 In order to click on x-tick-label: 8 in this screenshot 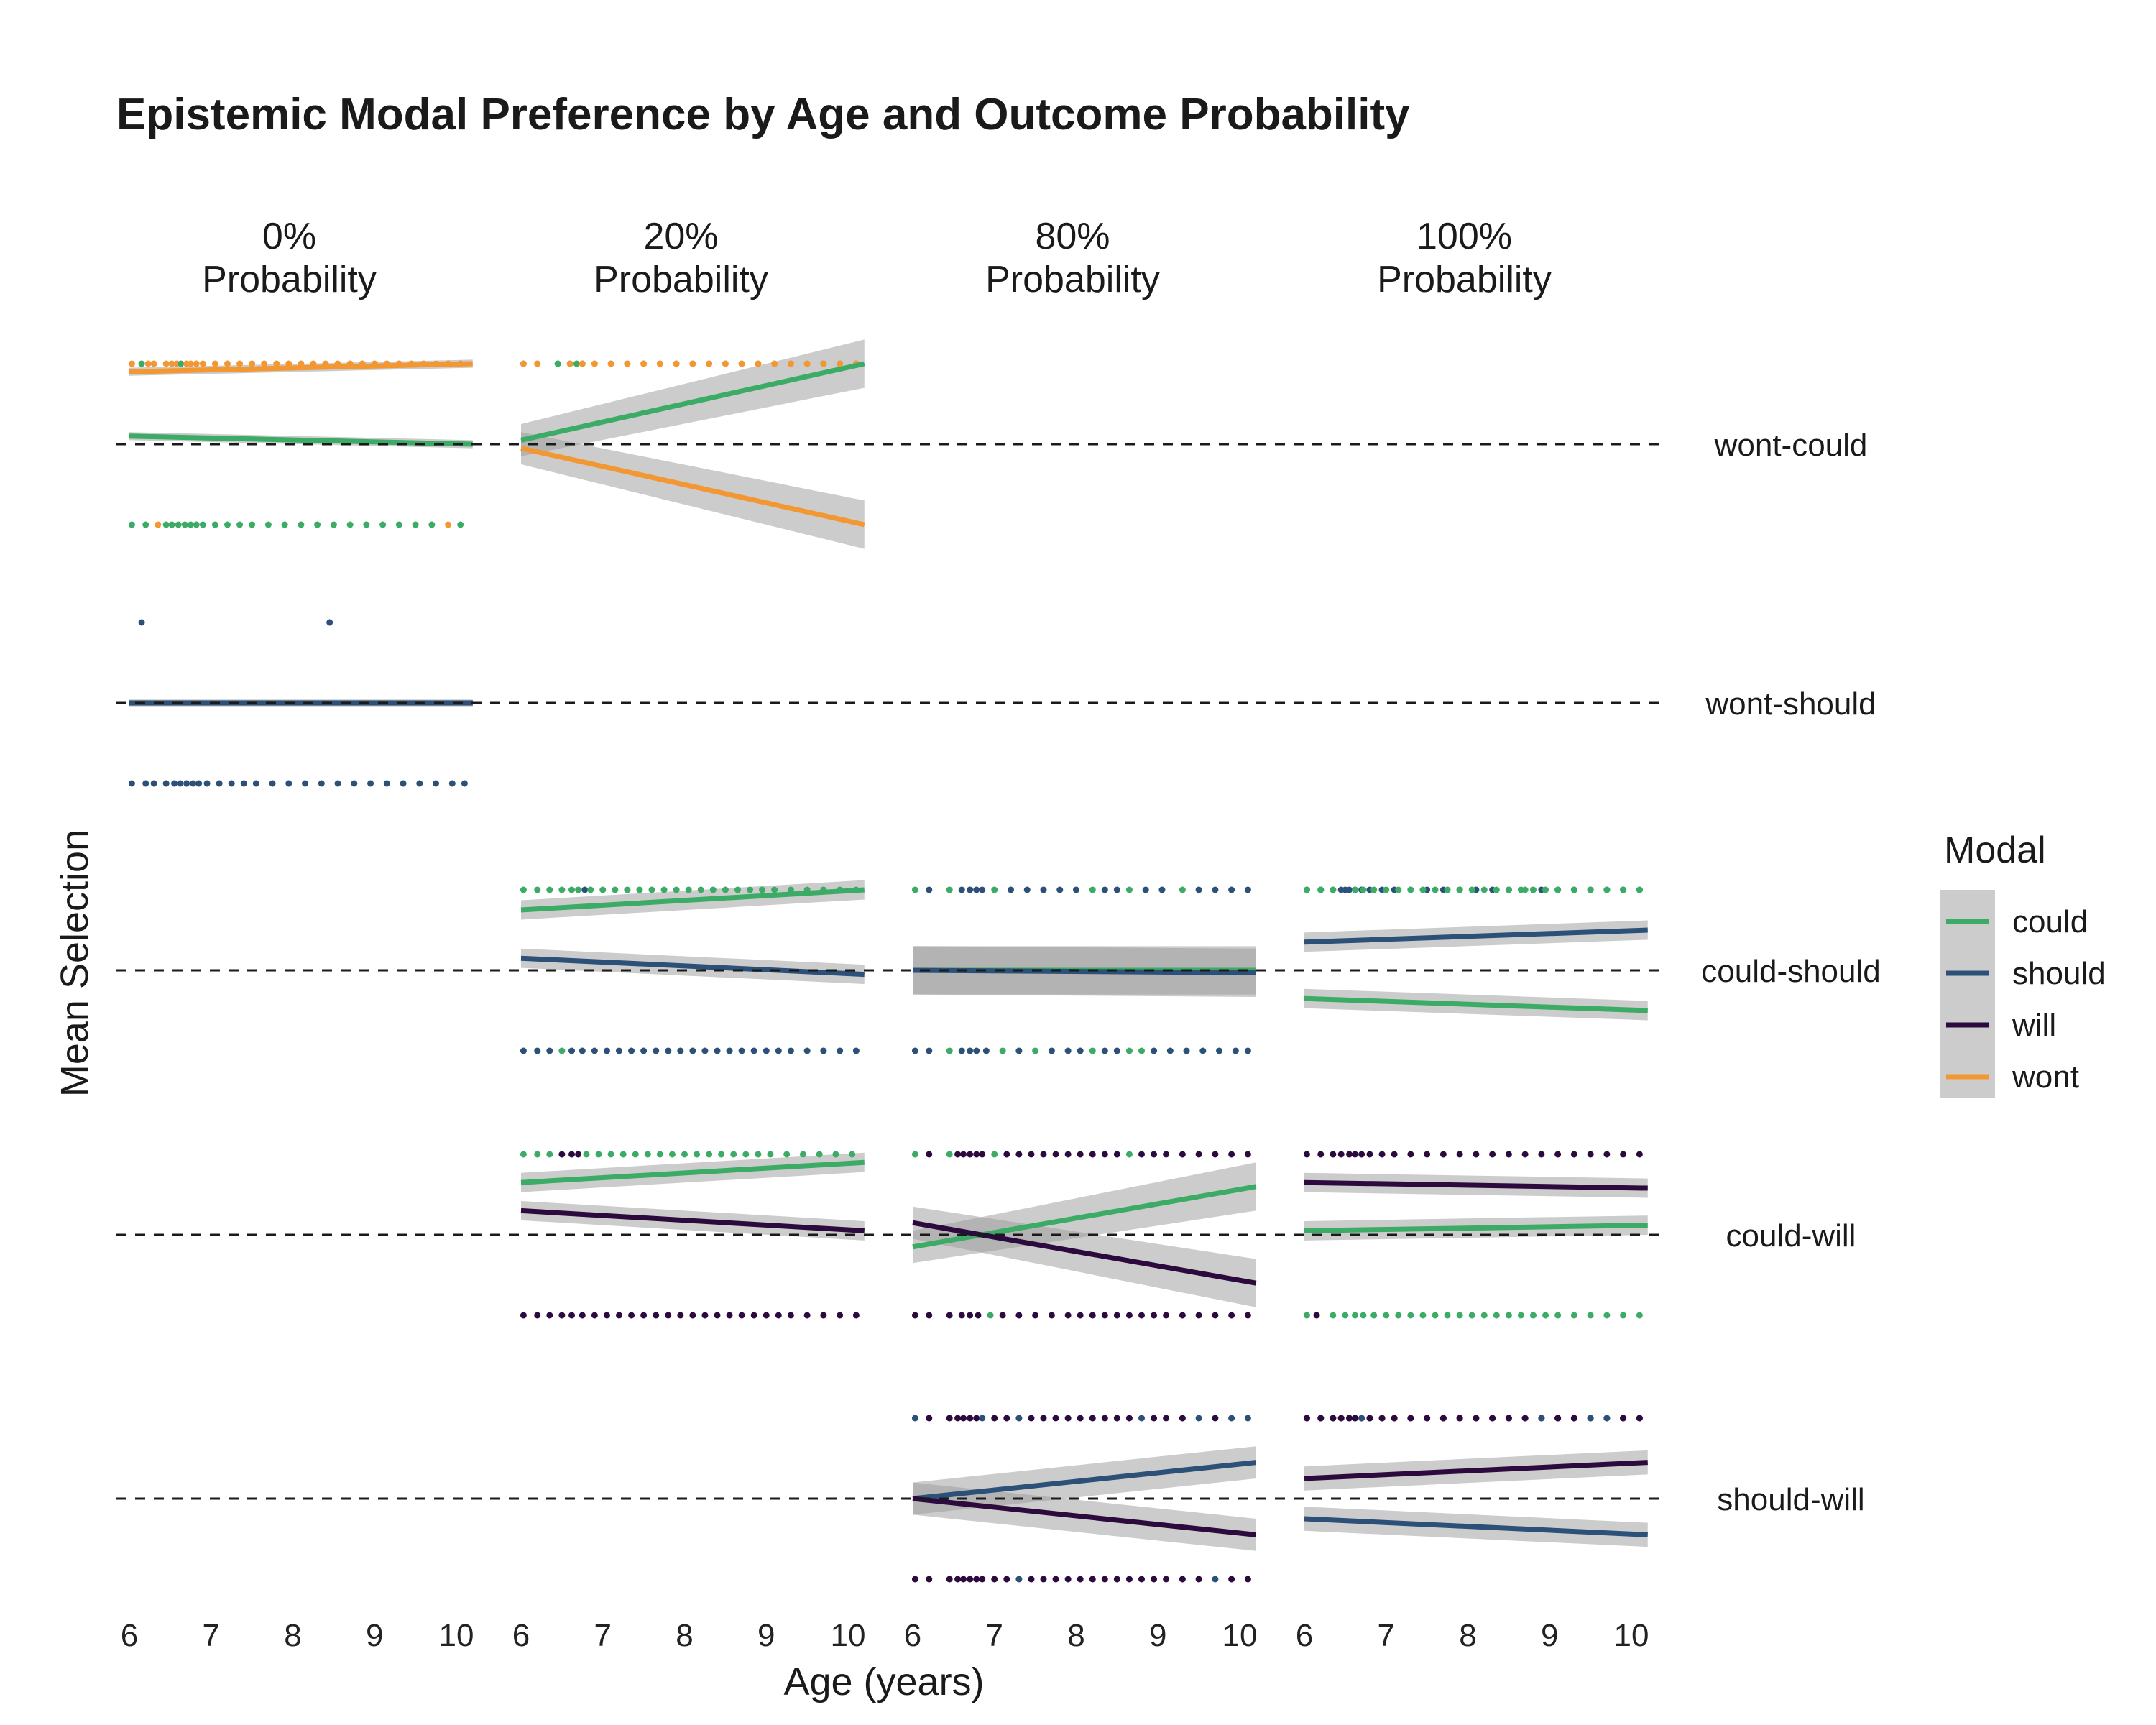, I will do `click(292, 1635)`.